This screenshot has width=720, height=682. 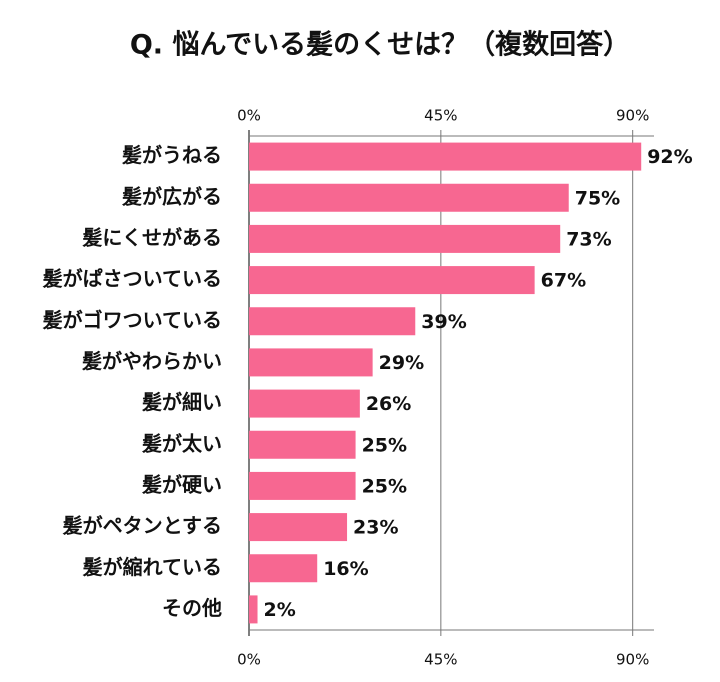 I want to click on value-label: 26%, so click(x=388, y=404).